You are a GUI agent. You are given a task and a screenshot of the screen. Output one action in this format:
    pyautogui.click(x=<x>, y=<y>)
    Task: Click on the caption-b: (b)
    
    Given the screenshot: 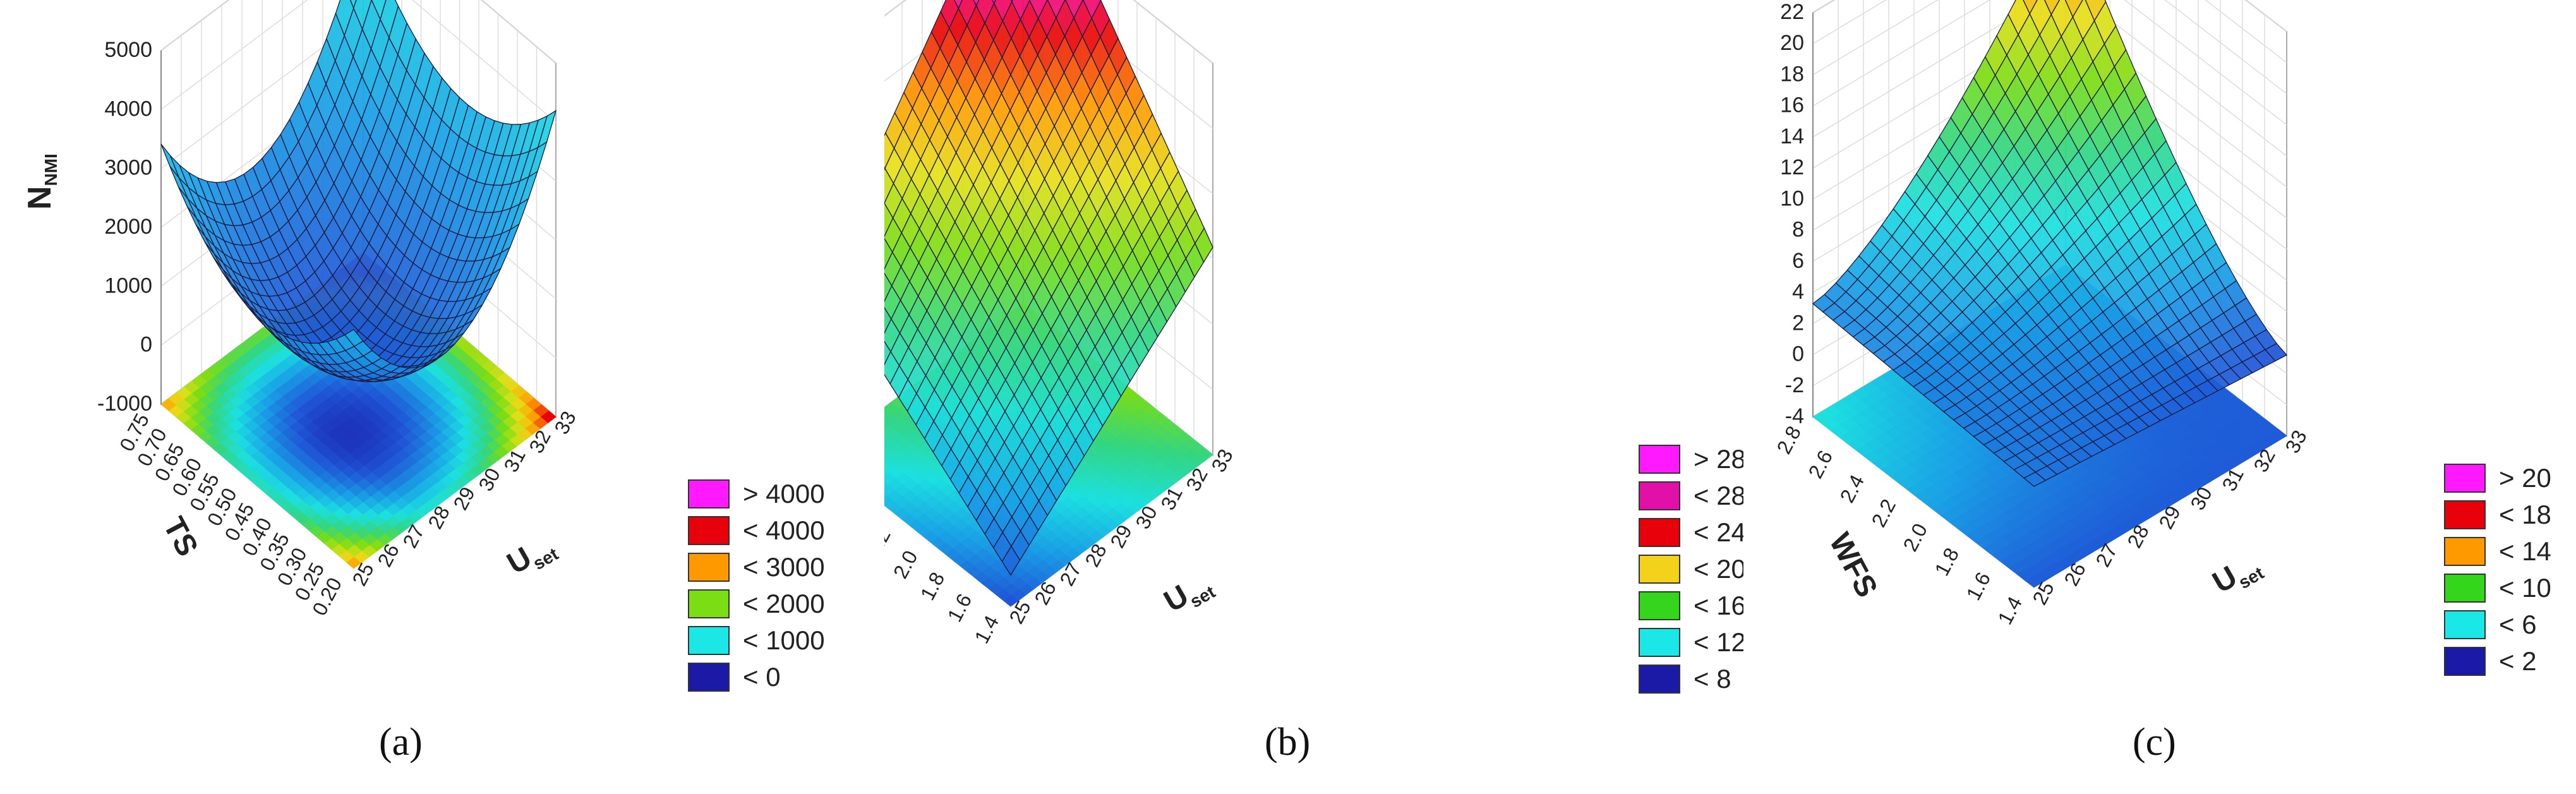 What is the action you would take?
    pyautogui.click(x=1288, y=742)
    